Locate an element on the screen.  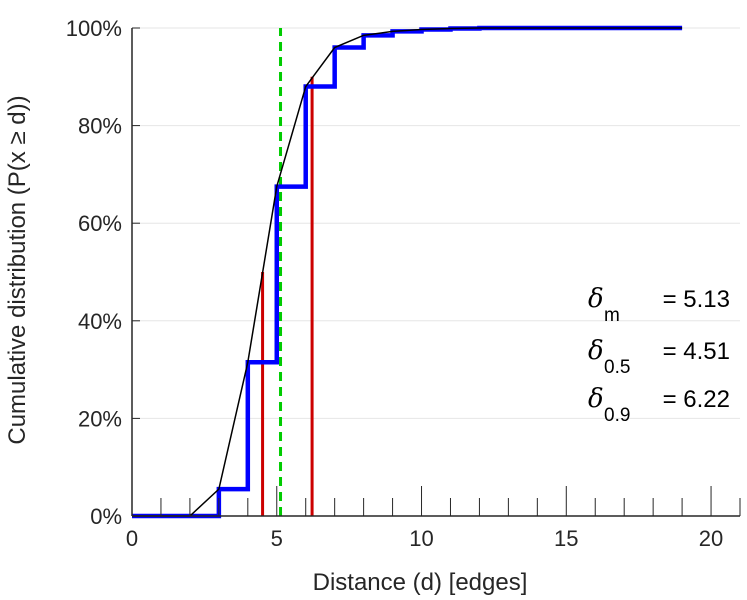
x-tick-label-4: 20 is located at coordinates (711, 538).